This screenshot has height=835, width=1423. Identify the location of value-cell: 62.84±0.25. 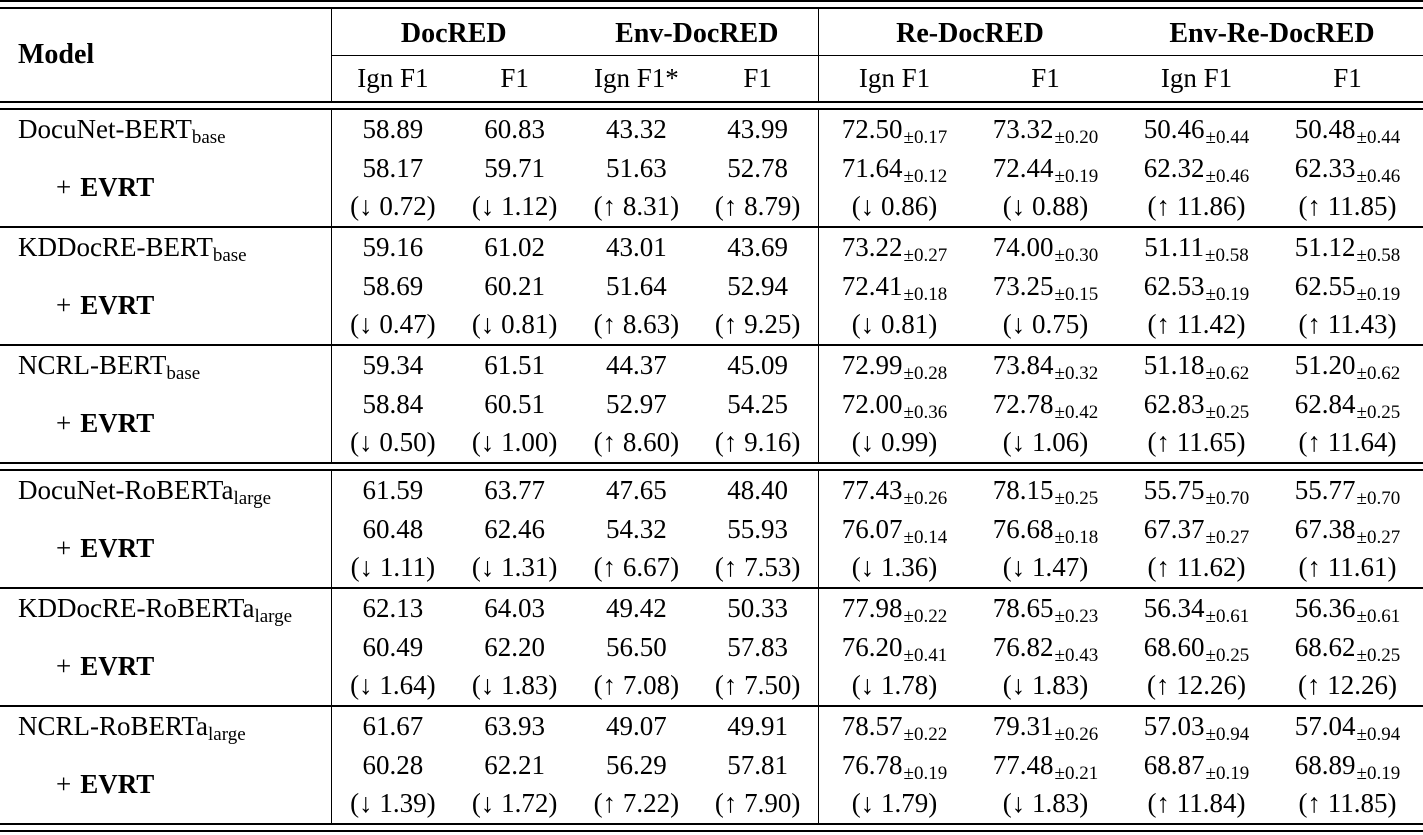
(1347, 404).